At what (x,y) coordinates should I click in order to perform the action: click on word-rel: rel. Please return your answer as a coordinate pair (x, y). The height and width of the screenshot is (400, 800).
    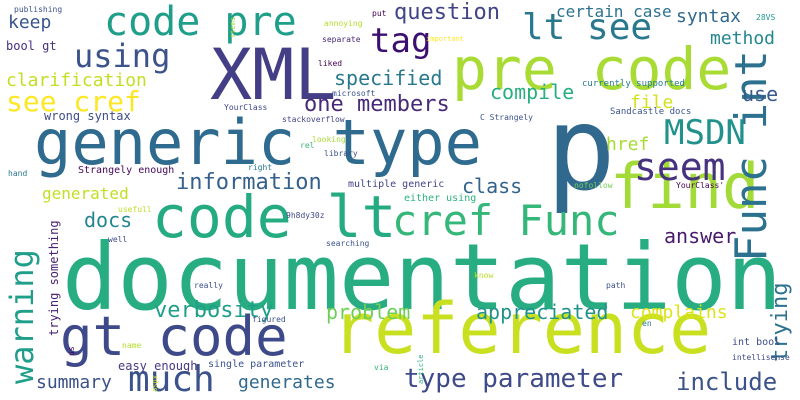
    Looking at the image, I should click on (307, 145).